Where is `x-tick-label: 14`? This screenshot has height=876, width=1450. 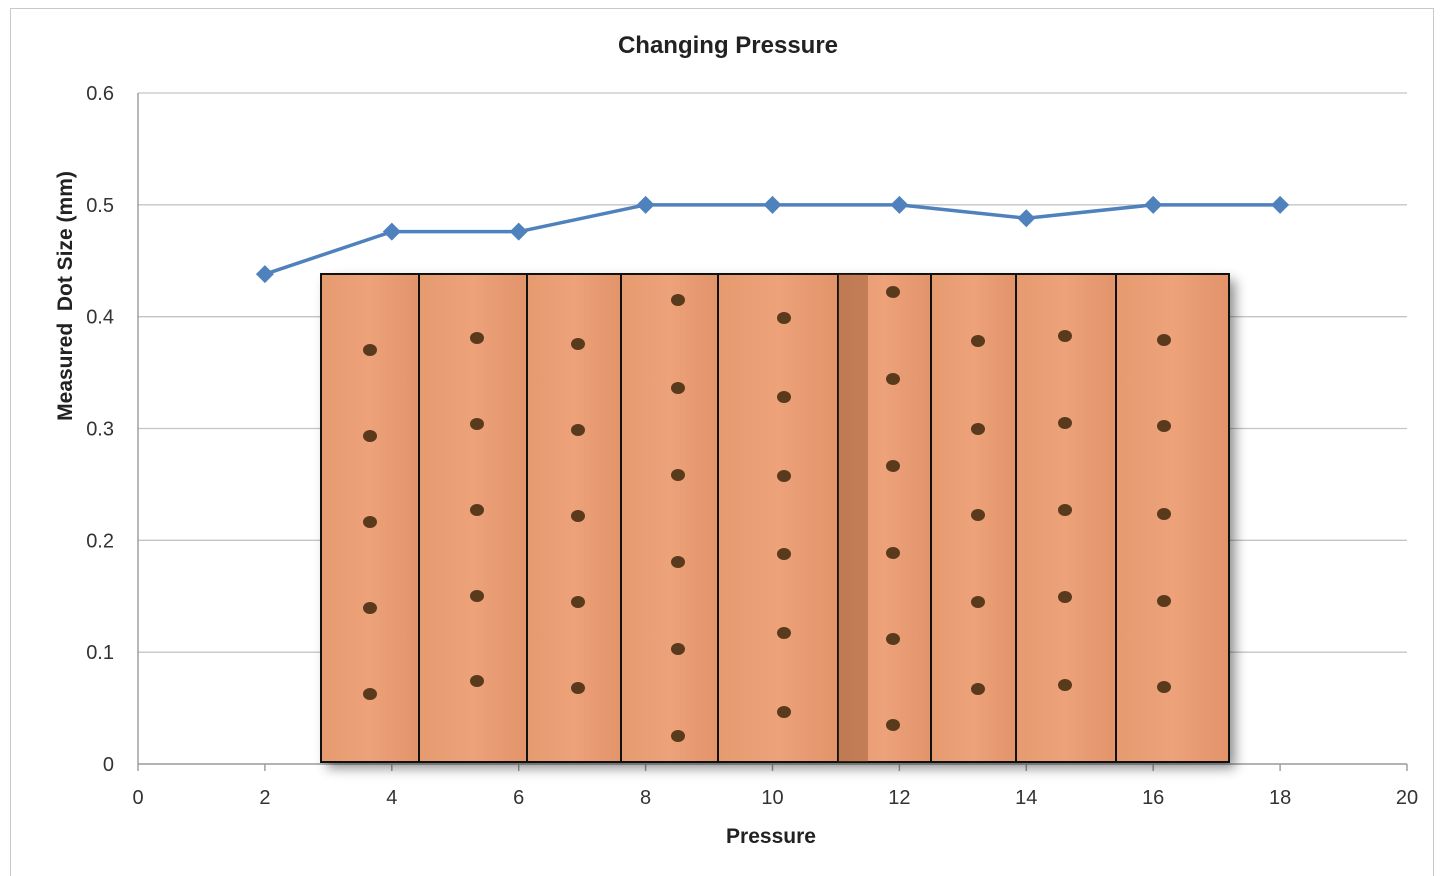
x-tick-label: 14 is located at coordinates (1026, 798).